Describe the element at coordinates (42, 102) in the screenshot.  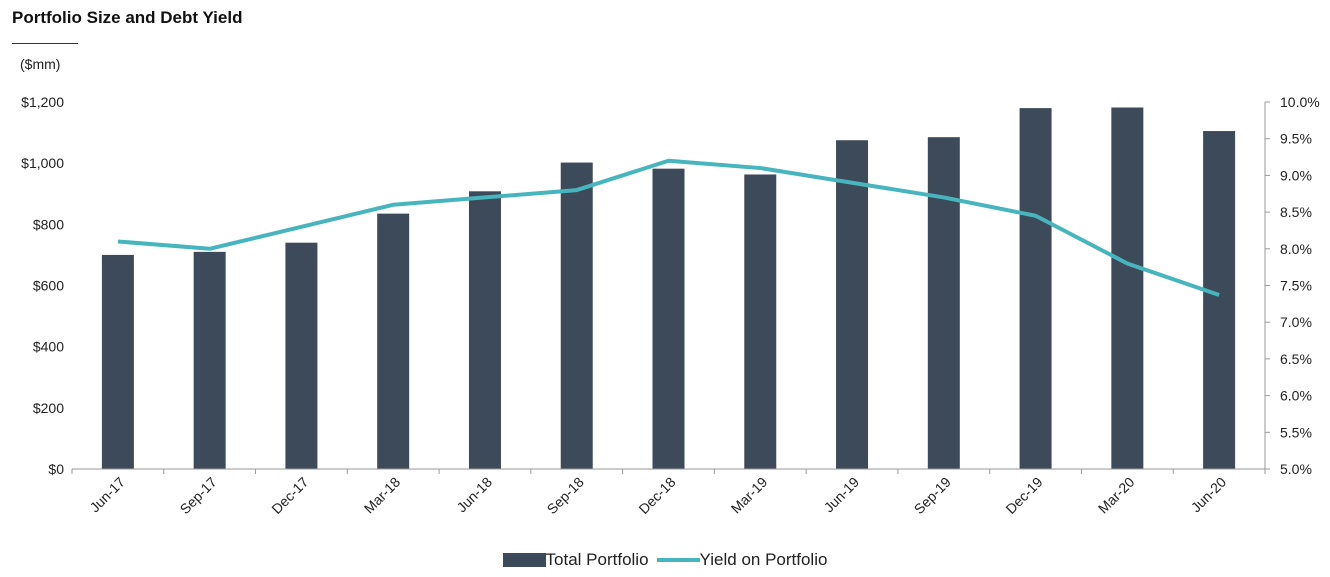
I see `left-tick-label: $1,200` at that location.